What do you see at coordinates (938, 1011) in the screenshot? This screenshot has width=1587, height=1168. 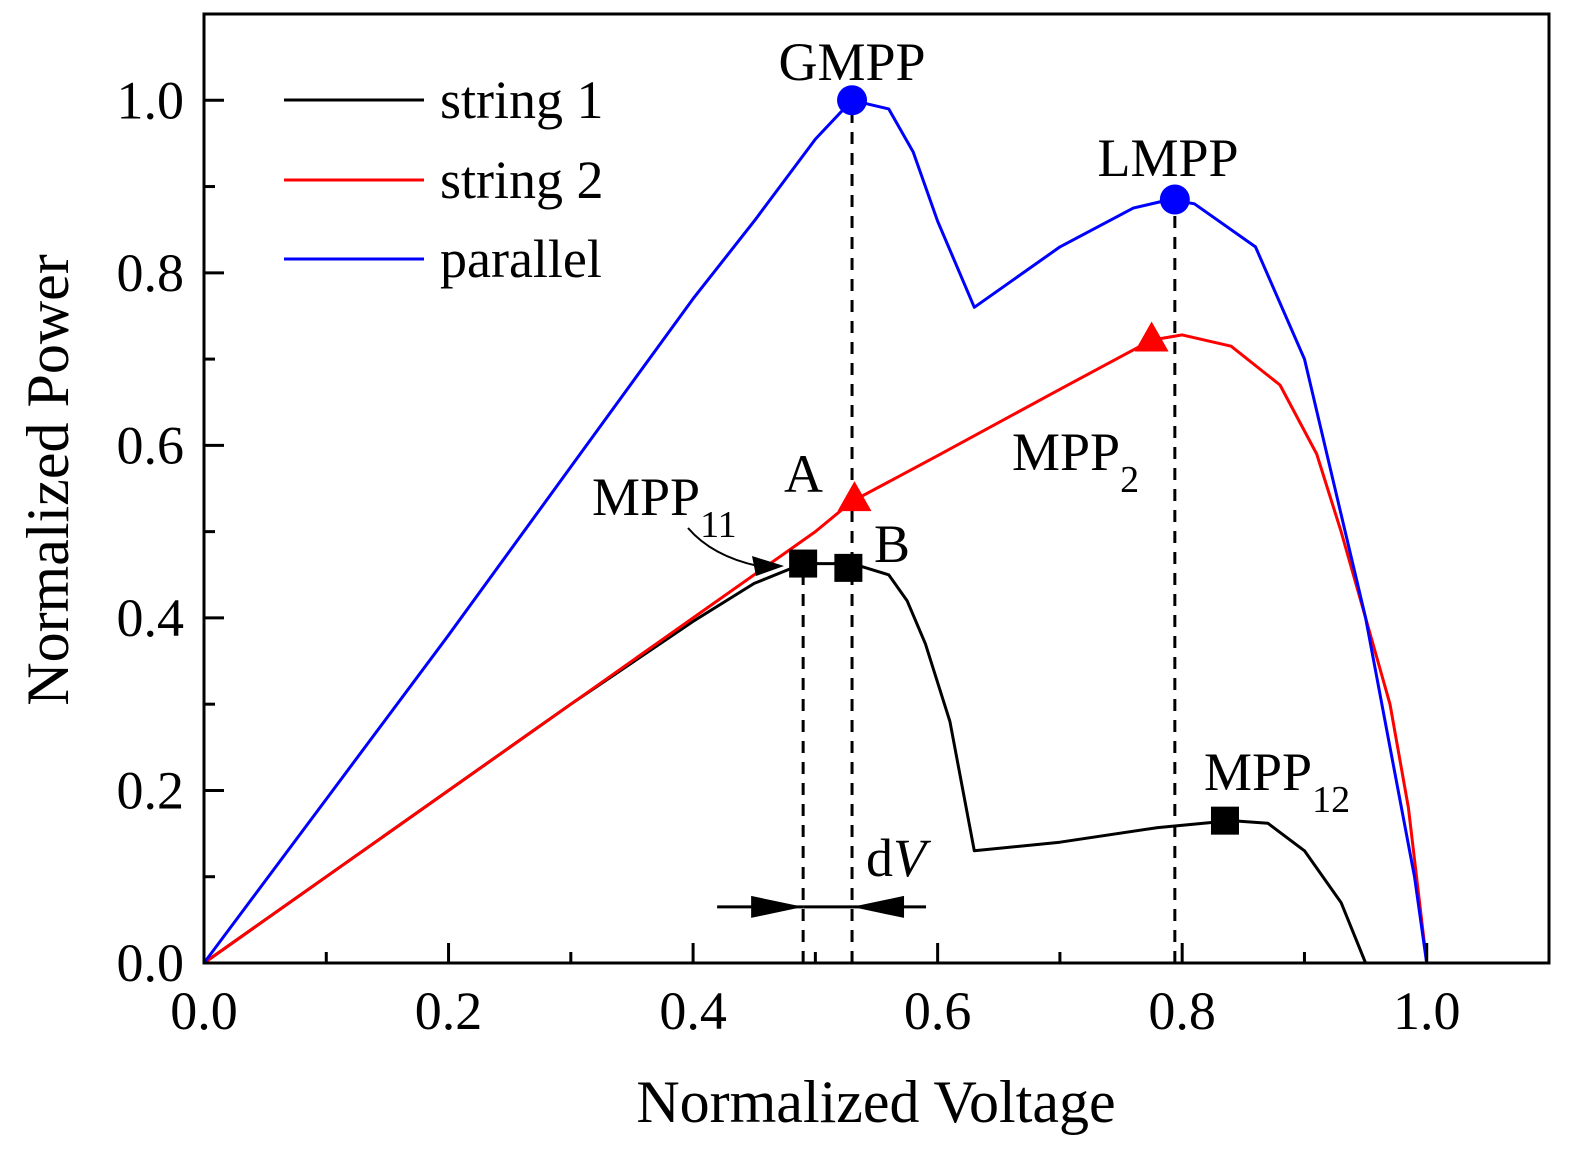 I see `x-tick-label: 0.6` at bounding box center [938, 1011].